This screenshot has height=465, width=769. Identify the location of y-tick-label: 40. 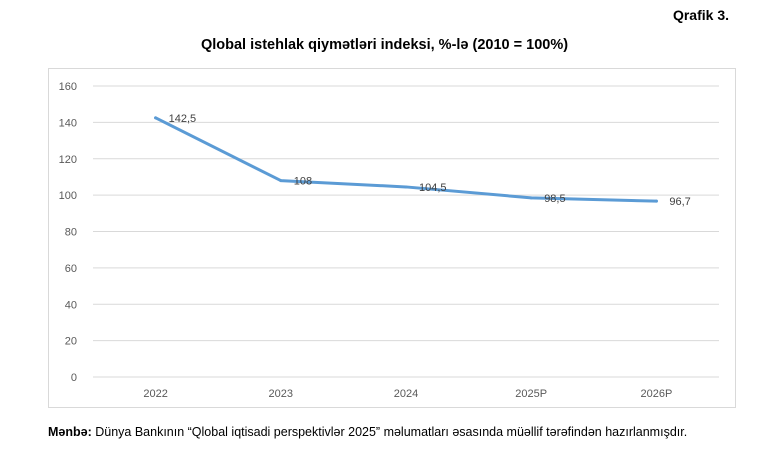
(71, 305).